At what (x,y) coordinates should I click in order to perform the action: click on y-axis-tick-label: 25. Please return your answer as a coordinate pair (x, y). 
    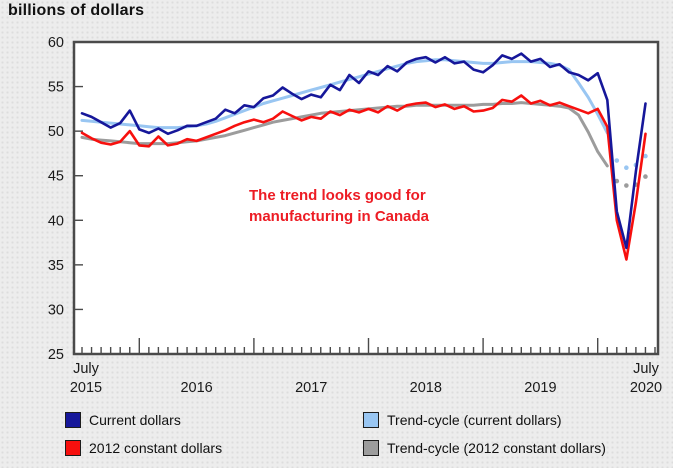
    Looking at the image, I should click on (56, 355).